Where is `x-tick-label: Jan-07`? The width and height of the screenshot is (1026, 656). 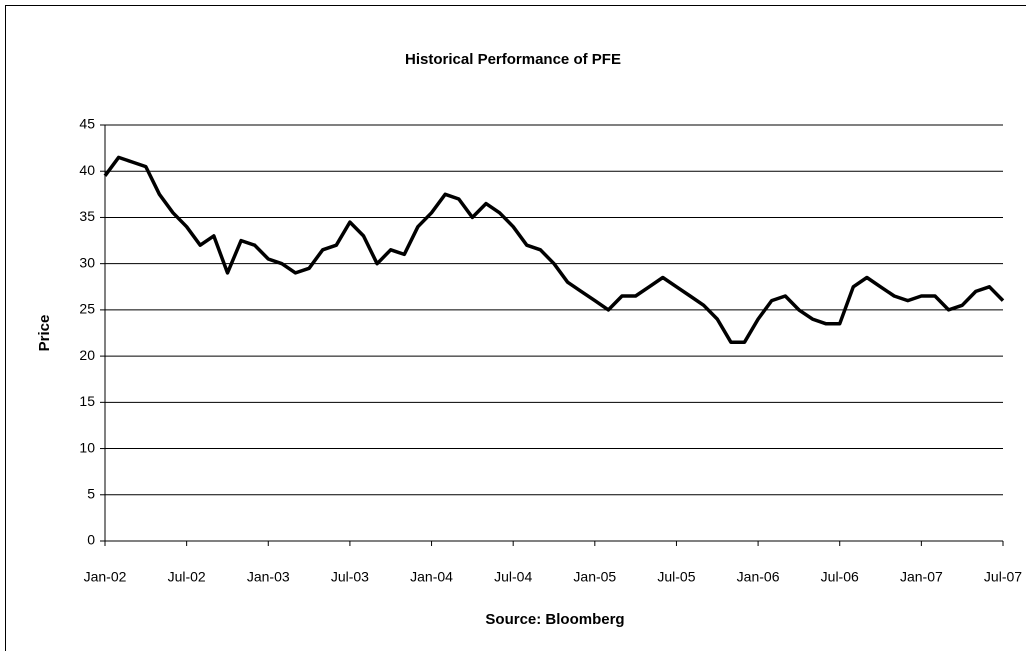
x-tick-label: Jan-07 is located at coordinates (921, 577).